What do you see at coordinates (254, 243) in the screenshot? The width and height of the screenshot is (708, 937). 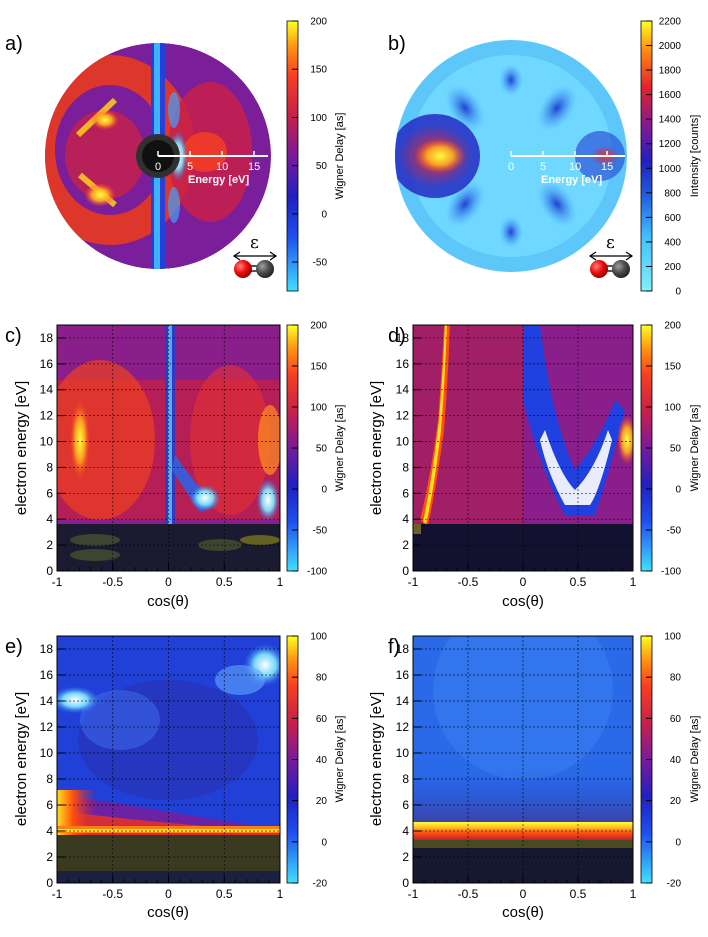 I see `panel-a-polarization-label: ε` at bounding box center [254, 243].